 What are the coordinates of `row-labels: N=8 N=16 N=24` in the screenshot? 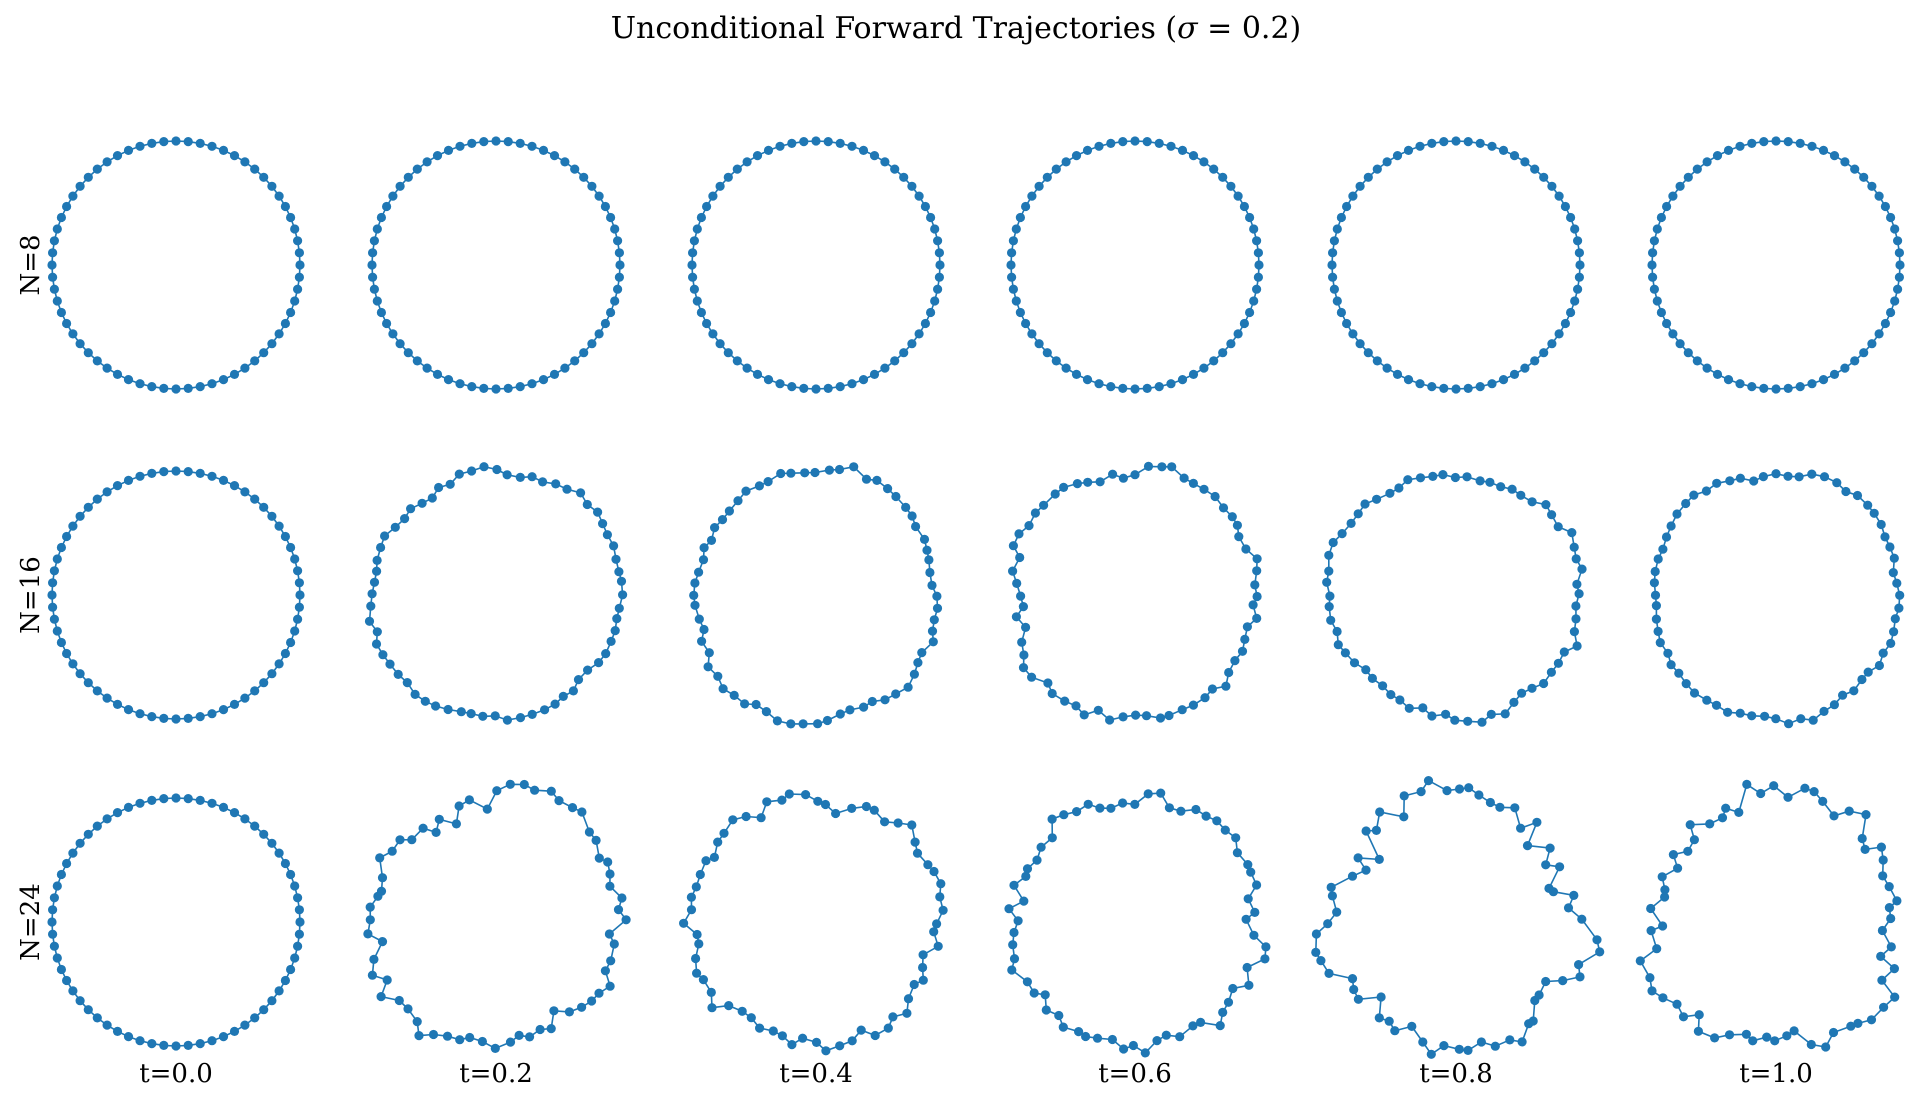 It's located at (31, 597).